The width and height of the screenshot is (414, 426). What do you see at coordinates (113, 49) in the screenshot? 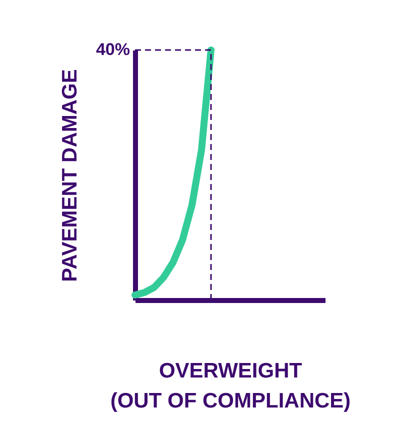
I see `text: 40%` at bounding box center [113, 49].